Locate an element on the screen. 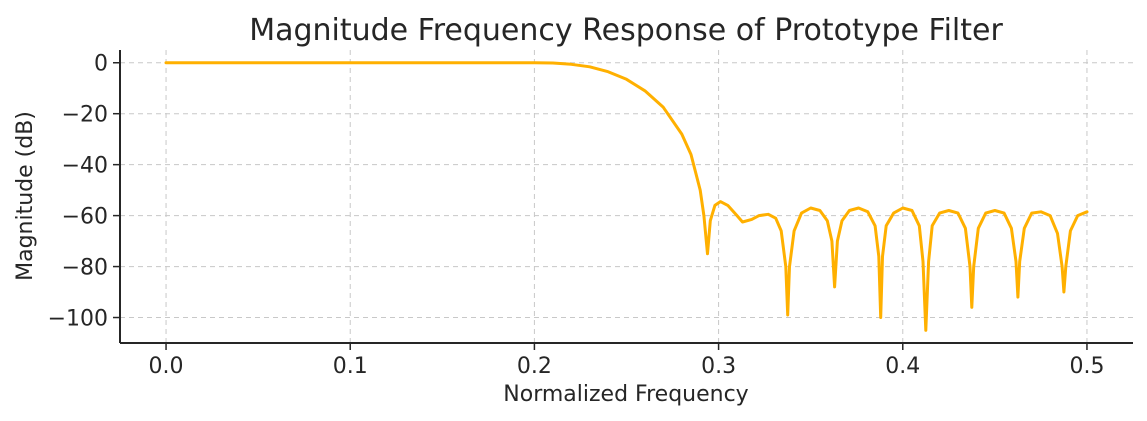 The width and height of the screenshot is (1147, 421). y-tick-label: −20 is located at coordinates (85, 115).